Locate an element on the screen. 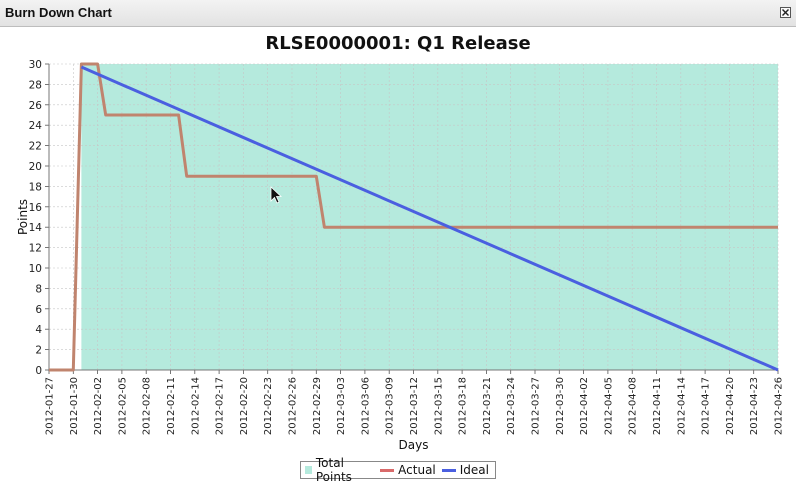 This screenshot has width=796, height=496. close-icon is located at coordinates (785, 12).